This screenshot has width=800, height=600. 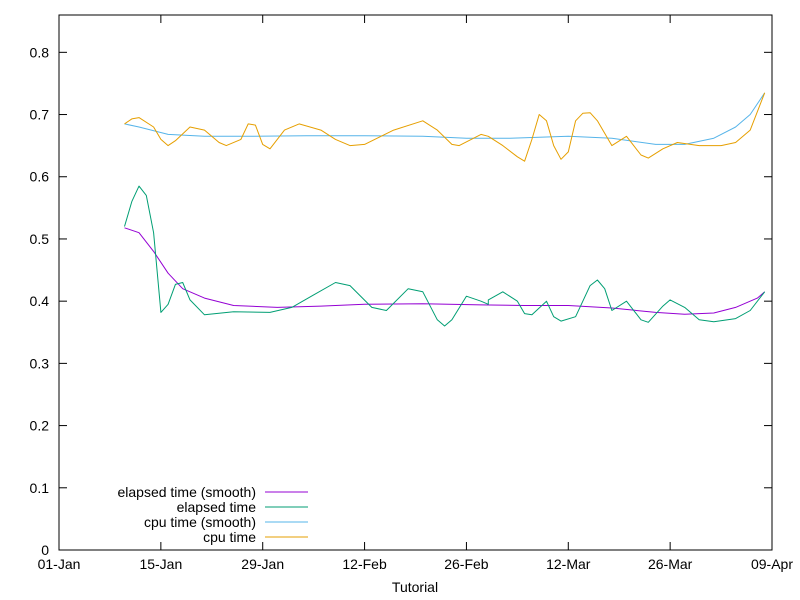 I want to click on x-tick-label: 09-Apr, so click(x=772, y=564).